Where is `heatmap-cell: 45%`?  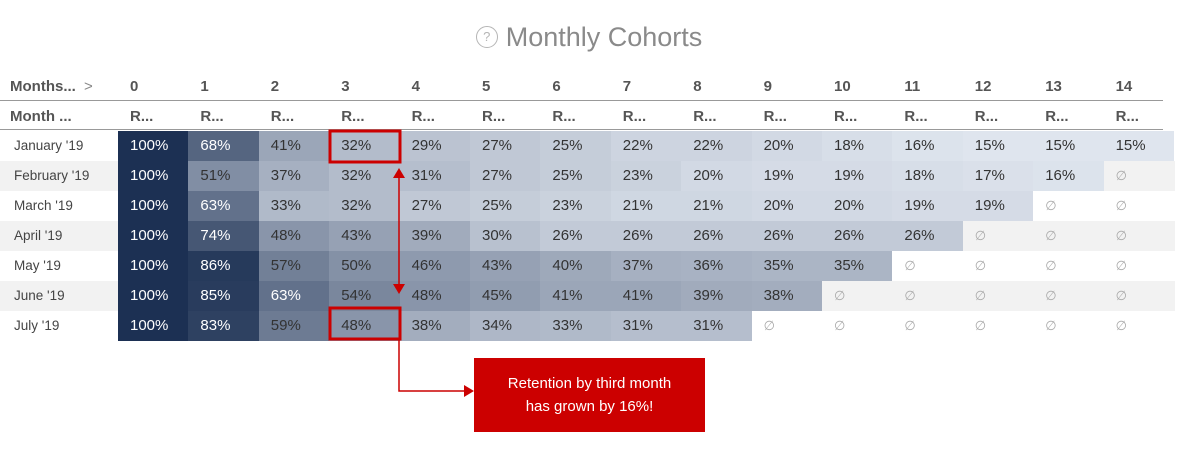 heatmap-cell: 45% is located at coordinates (505, 296).